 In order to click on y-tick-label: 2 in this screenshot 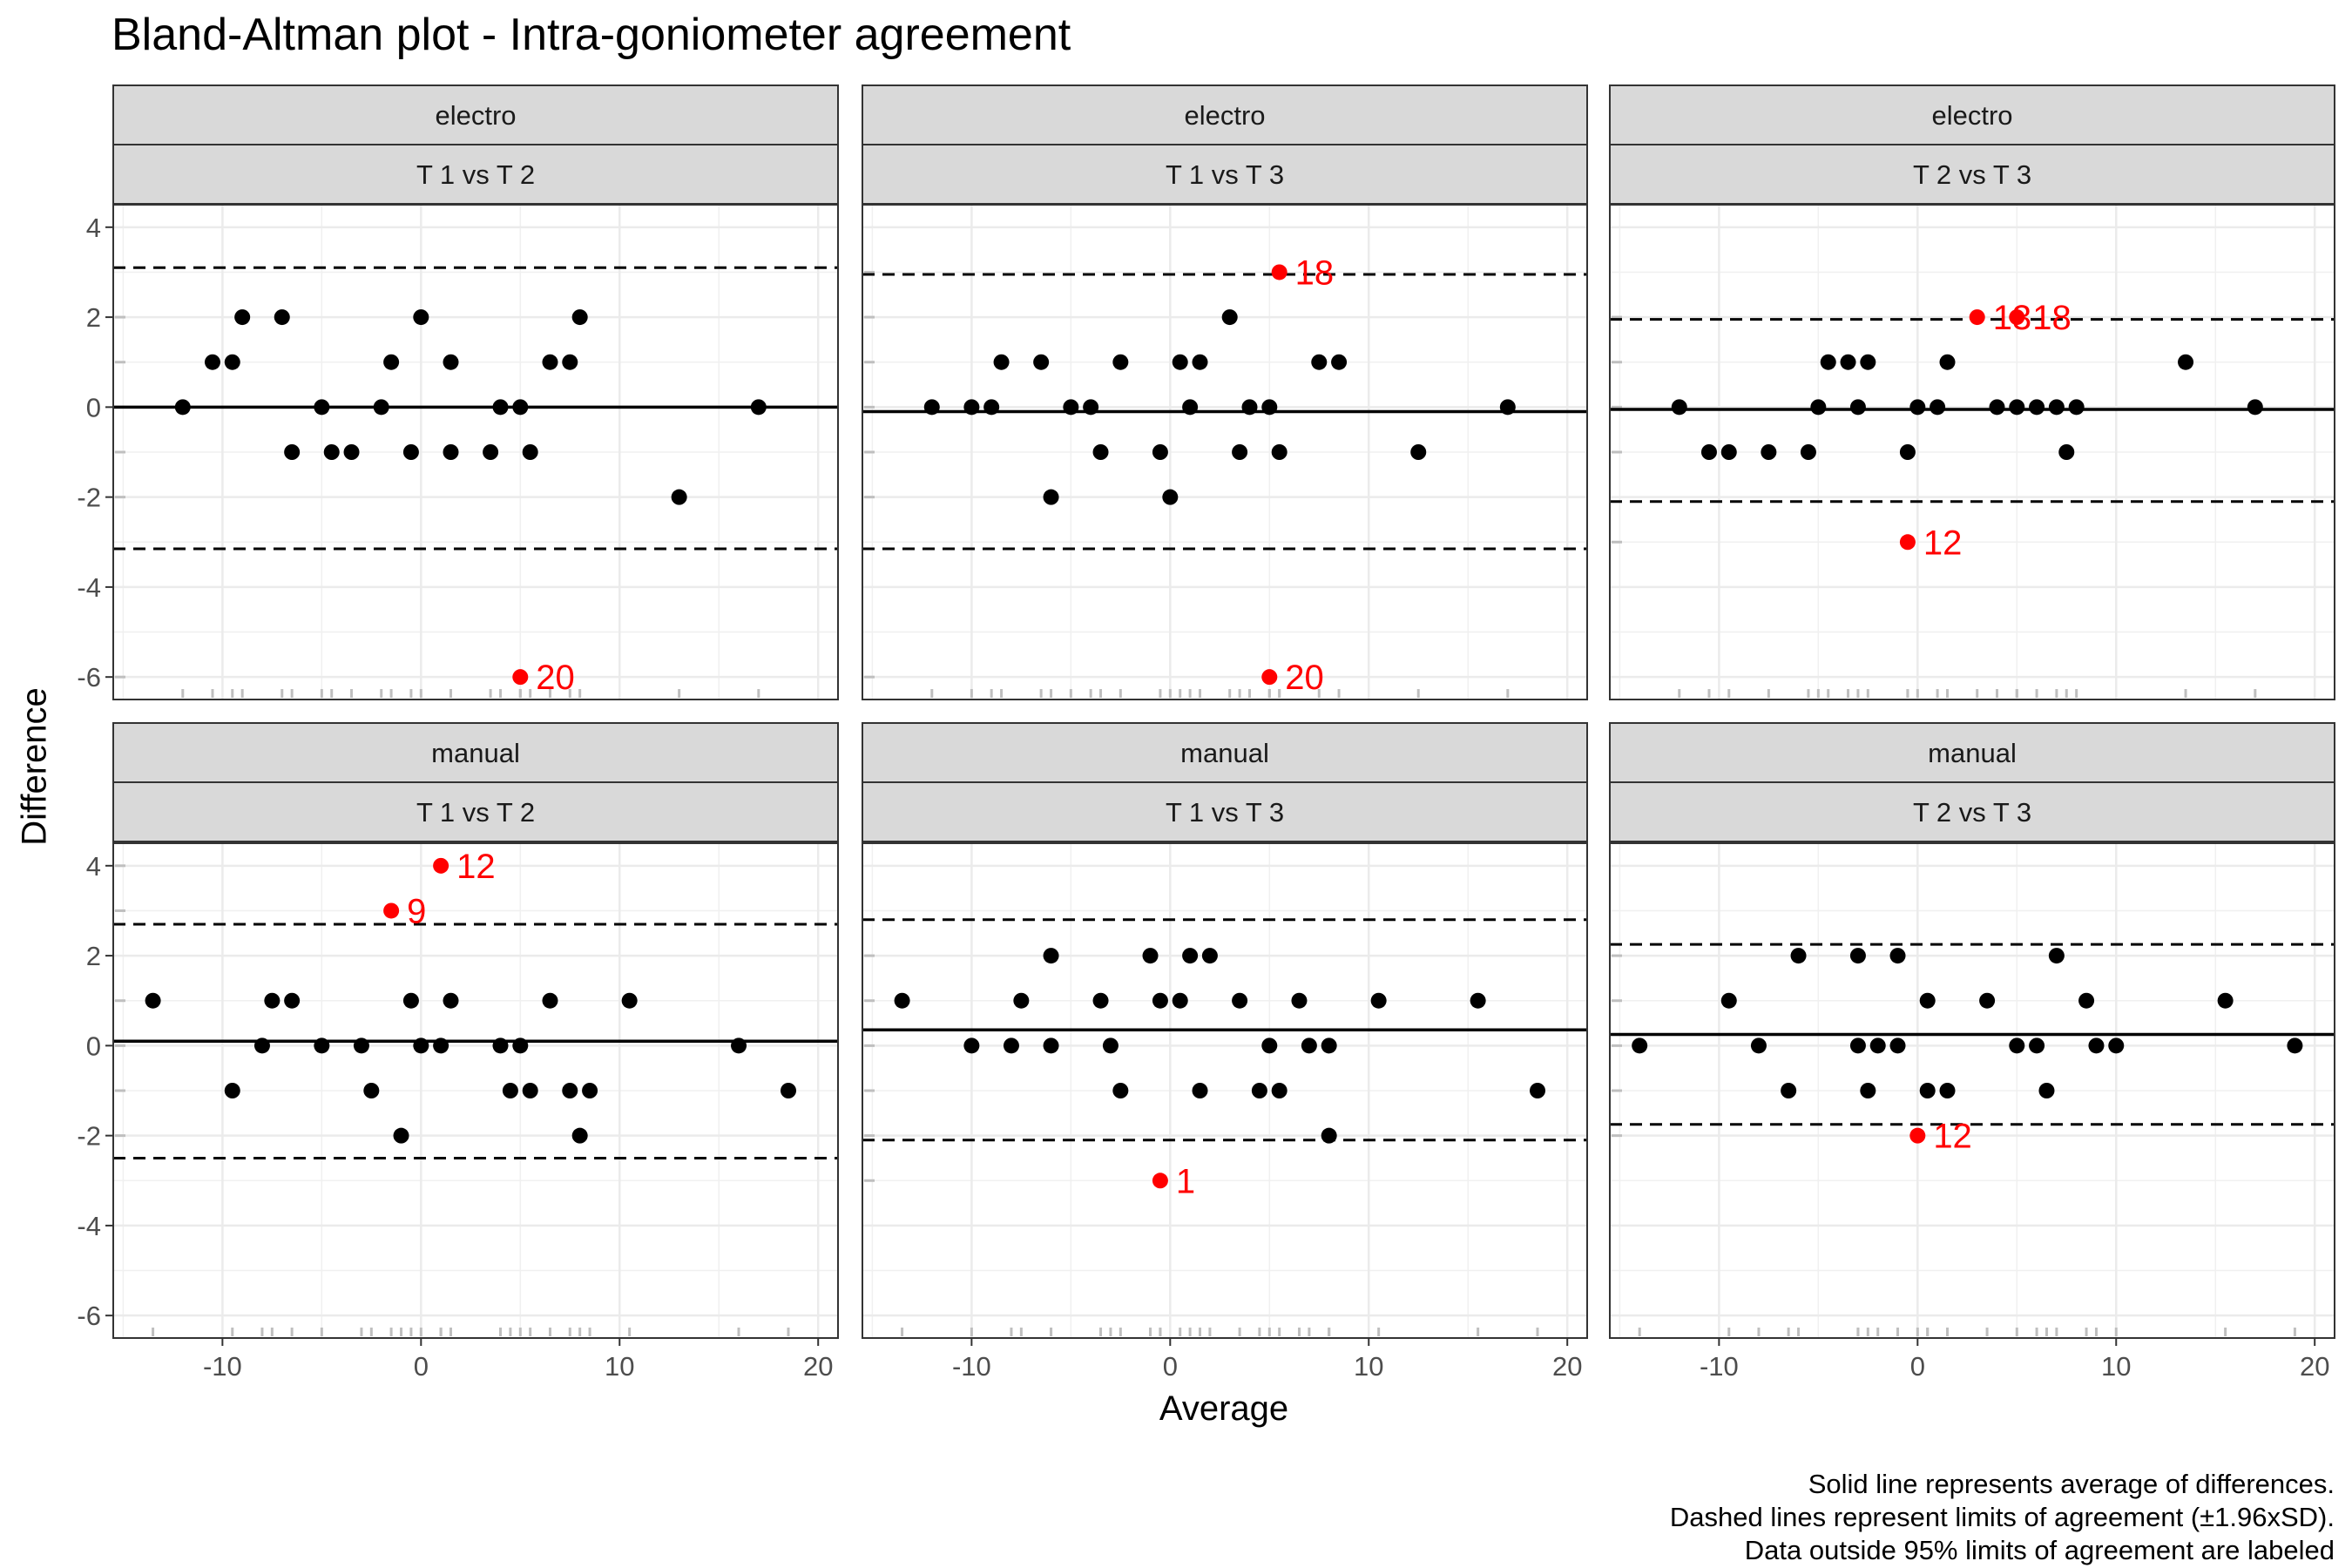, I will do `click(93, 956)`.